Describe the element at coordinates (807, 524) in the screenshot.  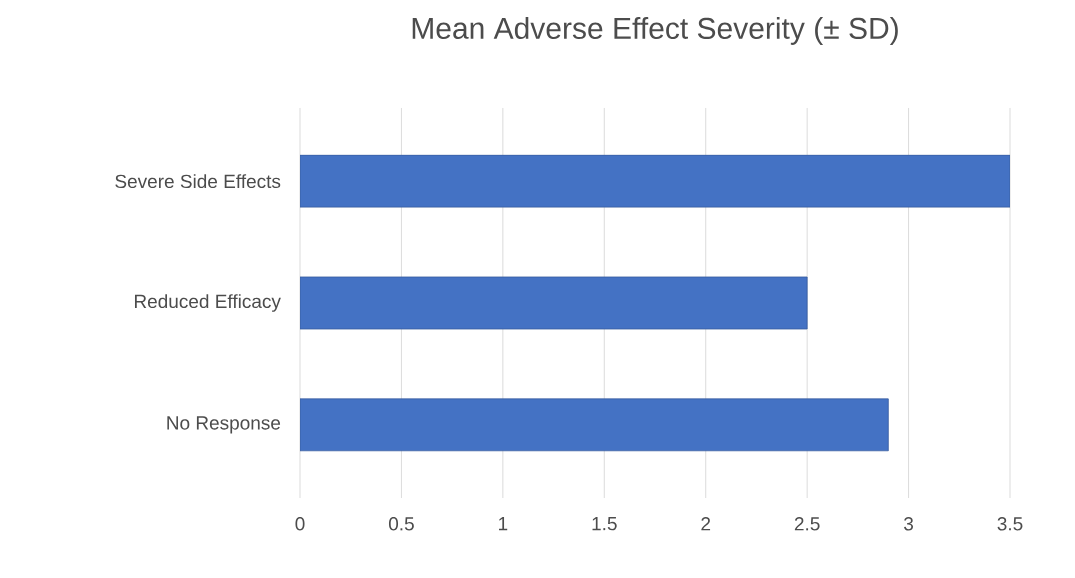
I see `x-tick-label: 2.5` at that location.